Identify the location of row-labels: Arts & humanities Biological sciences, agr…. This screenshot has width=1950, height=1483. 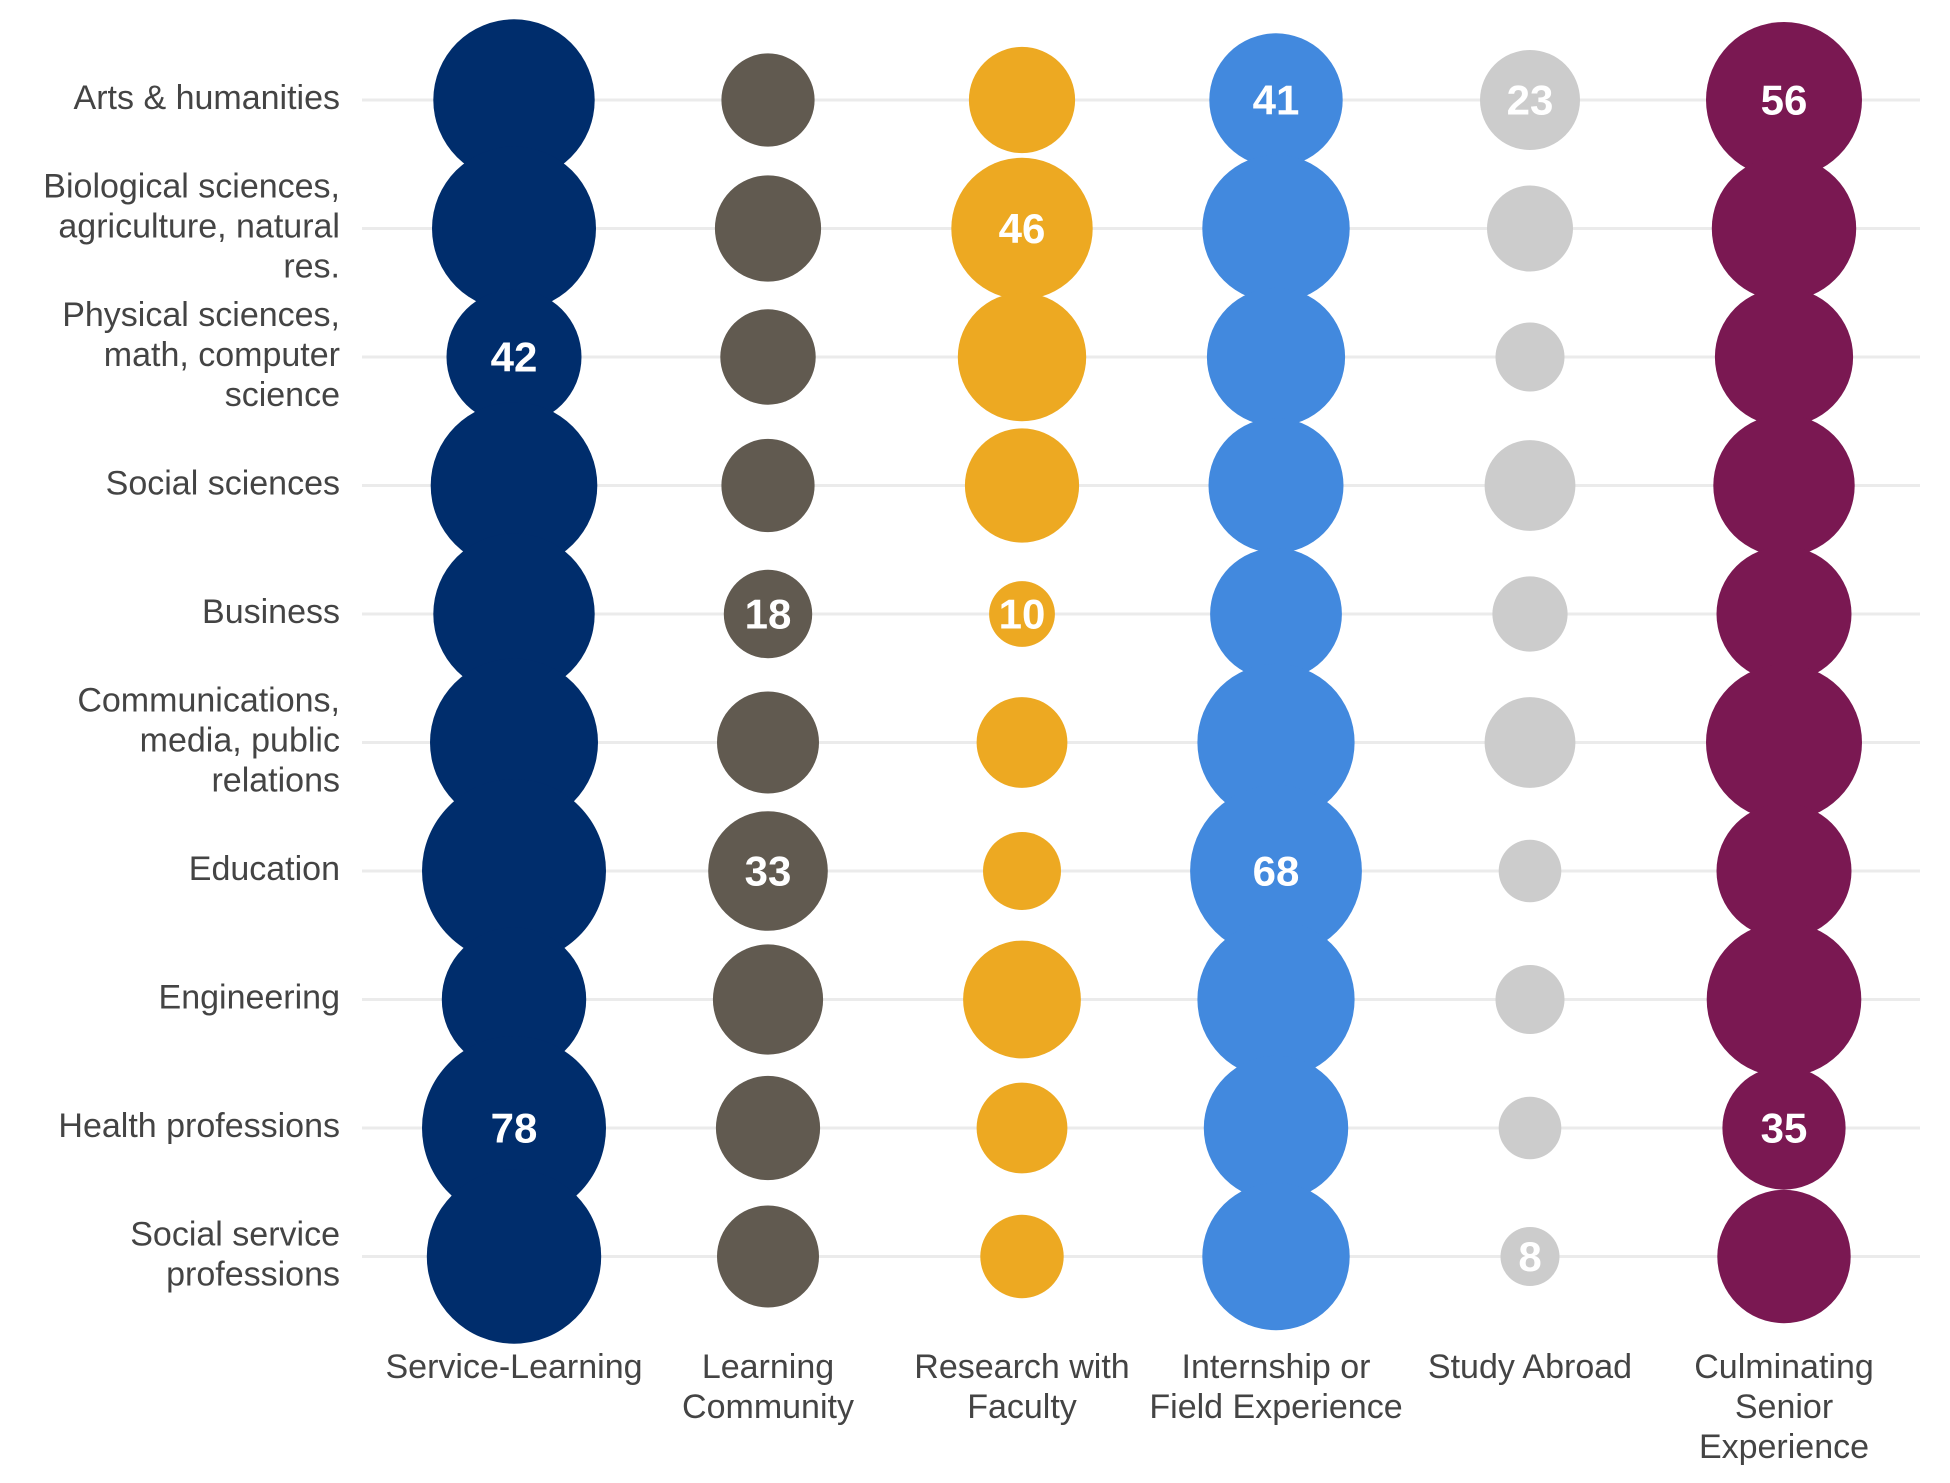
(191, 686).